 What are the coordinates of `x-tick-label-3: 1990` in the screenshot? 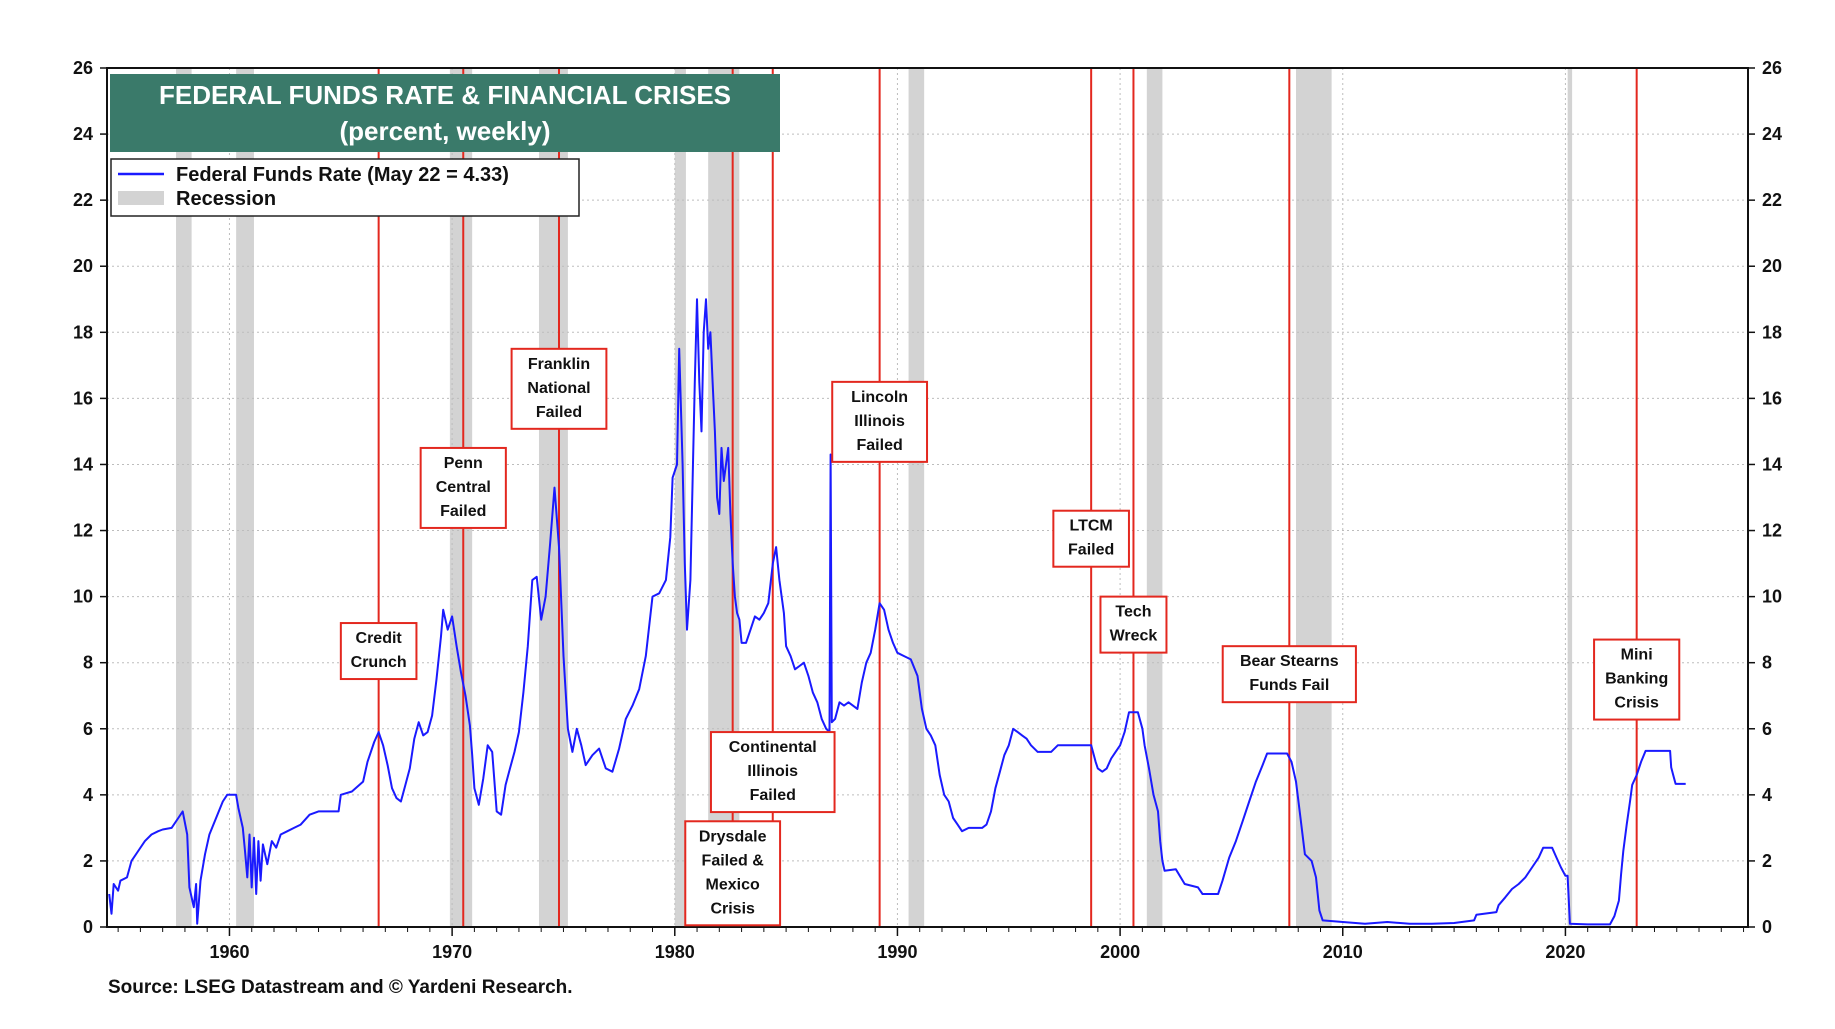 It's located at (897, 952).